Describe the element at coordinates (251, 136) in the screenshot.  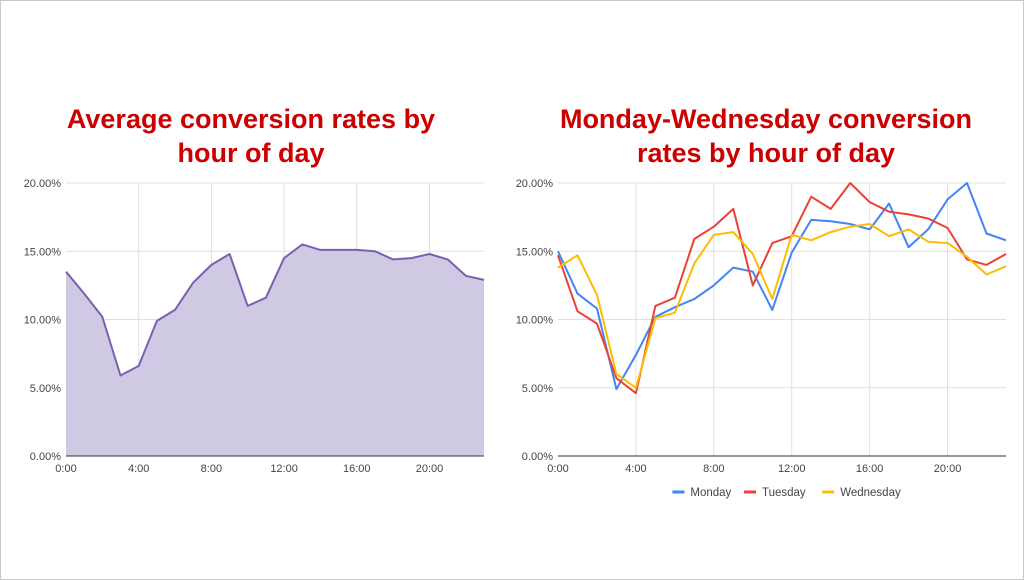
I see `left-chart-title: Average conversion rates by hour of day` at that location.